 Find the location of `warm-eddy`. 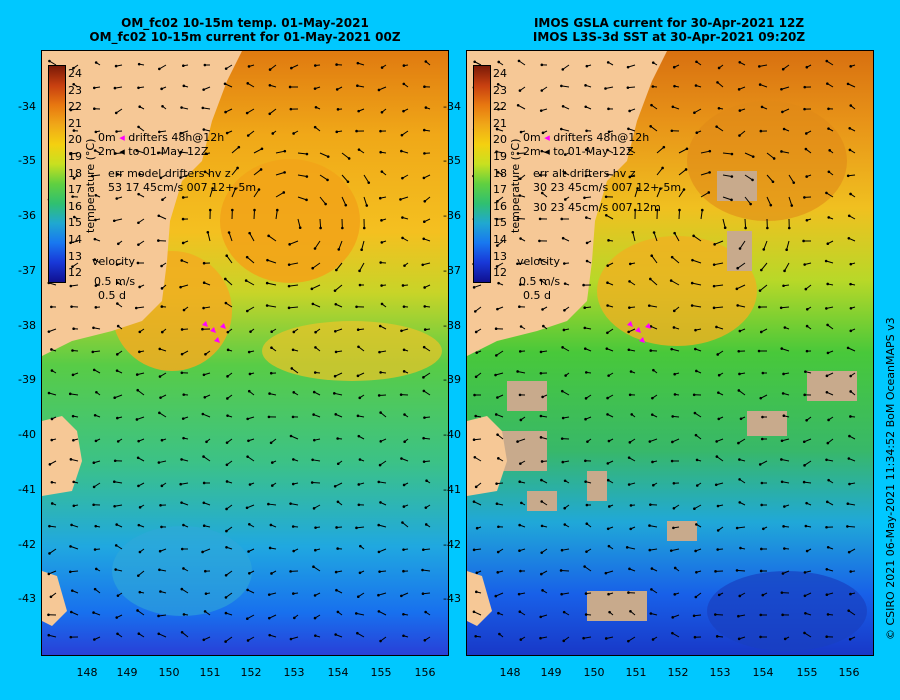

warm-eddy is located at coordinates (290, 221).